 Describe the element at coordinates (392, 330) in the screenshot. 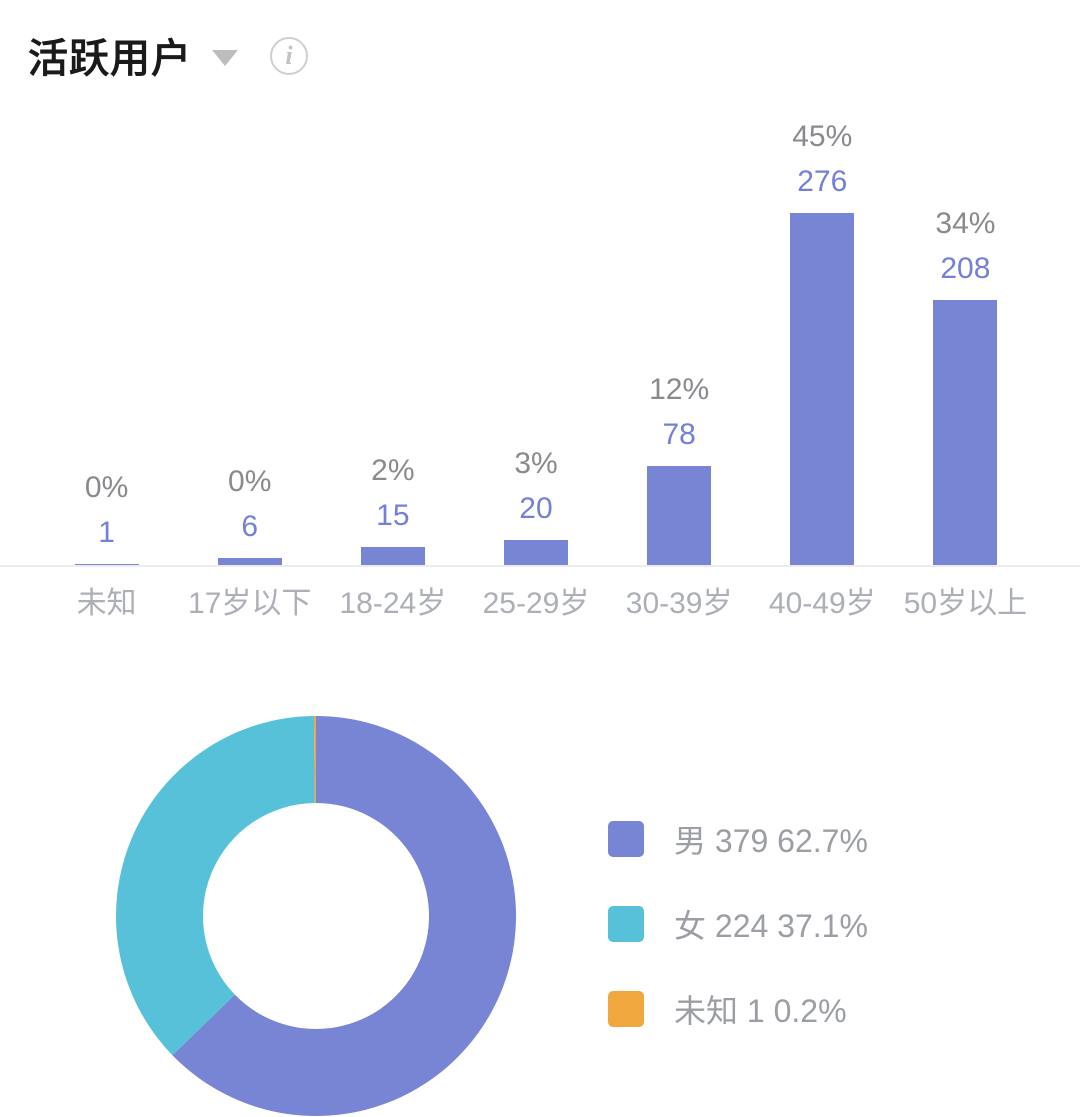

I see `bar-column: 2% 15` at that location.